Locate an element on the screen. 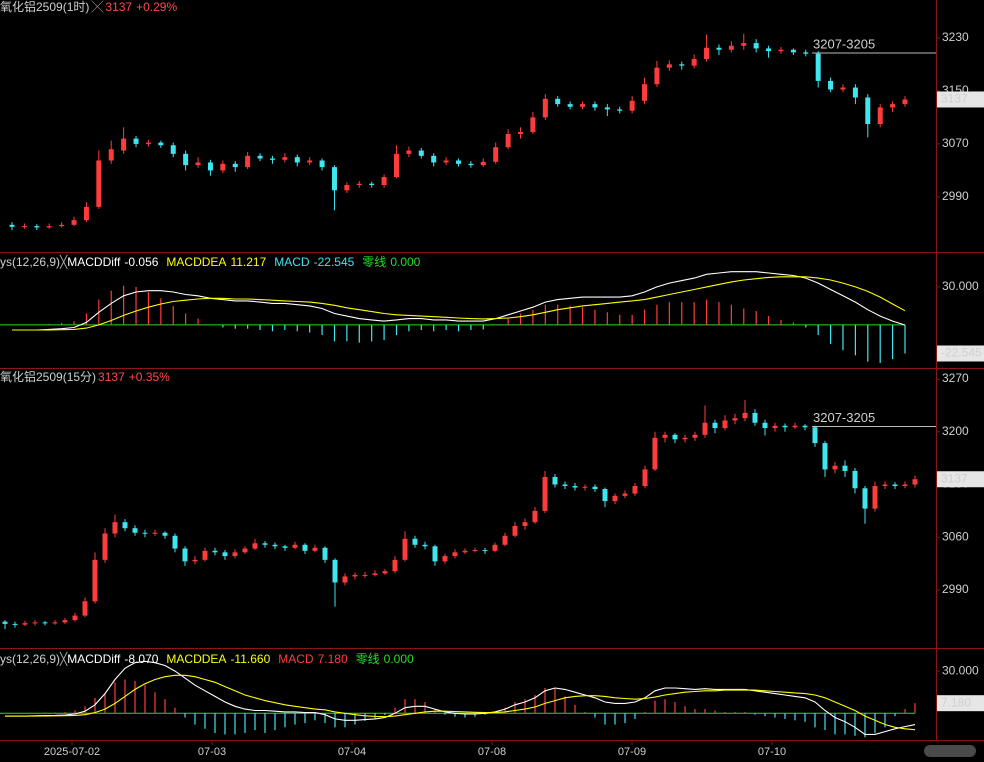 This screenshot has width=984, height=762. legend-value: -8.070 is located at coordinates (141, 659).